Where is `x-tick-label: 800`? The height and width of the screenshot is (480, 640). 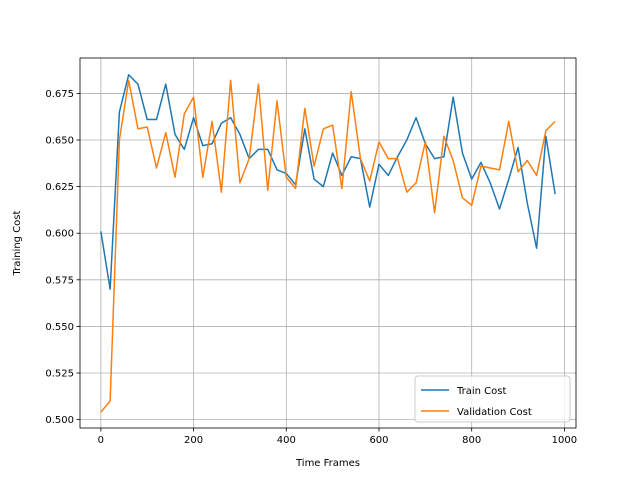 x-tick-label: 800 is located at coordinates (471, 440).